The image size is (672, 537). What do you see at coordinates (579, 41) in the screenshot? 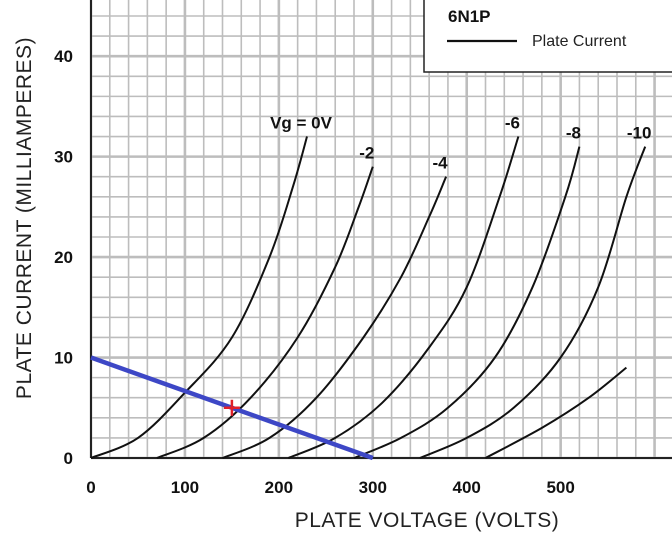
I see `legend-entry-plate-current: Plate Current` at bounding box center [579, 41].